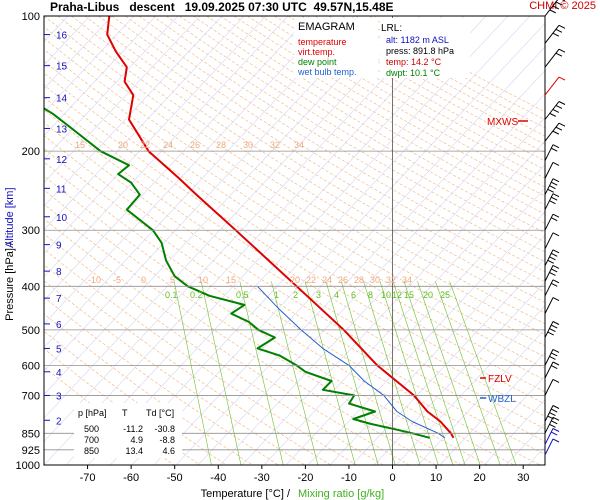 The height and width of the screenshot is (500, 600). What do you see at coordinates (31, 152) in the screenshot?
I see `pressure-tick-label: 200` at bounding box center [31, 152].